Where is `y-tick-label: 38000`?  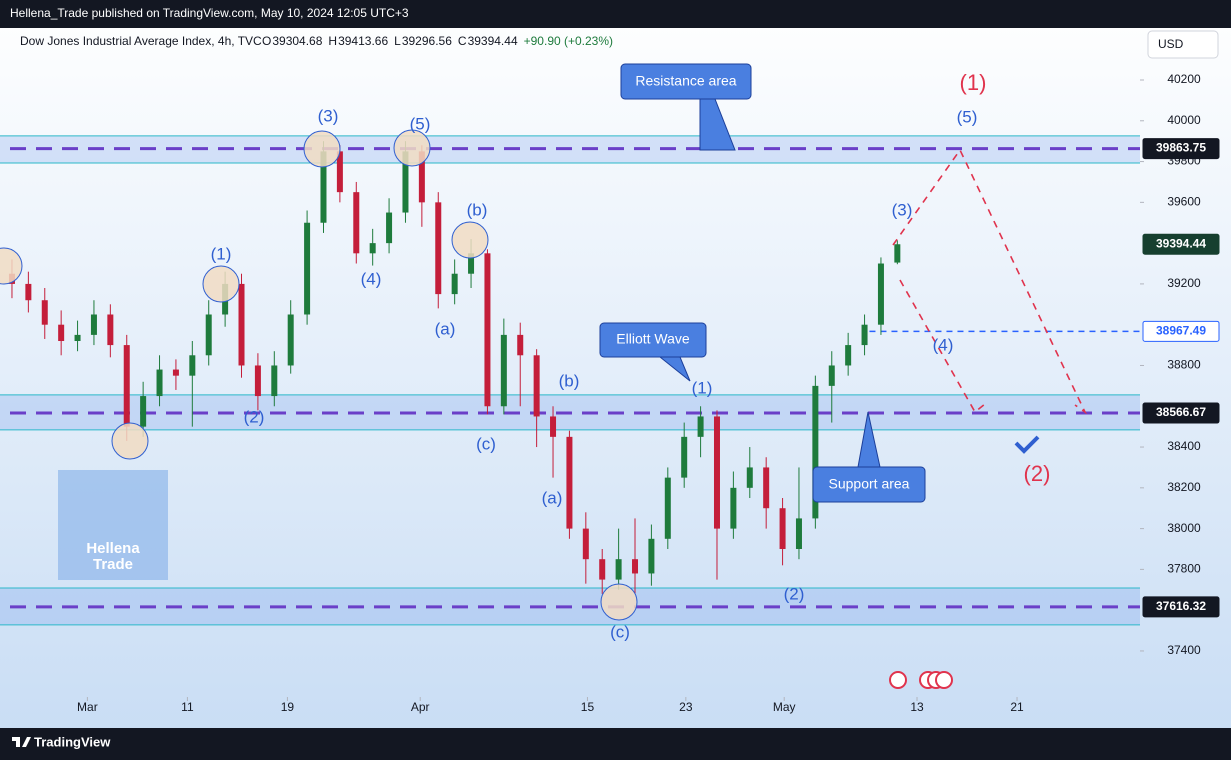 y-tick-label: 38000 is located at coordinates (1184, 528).